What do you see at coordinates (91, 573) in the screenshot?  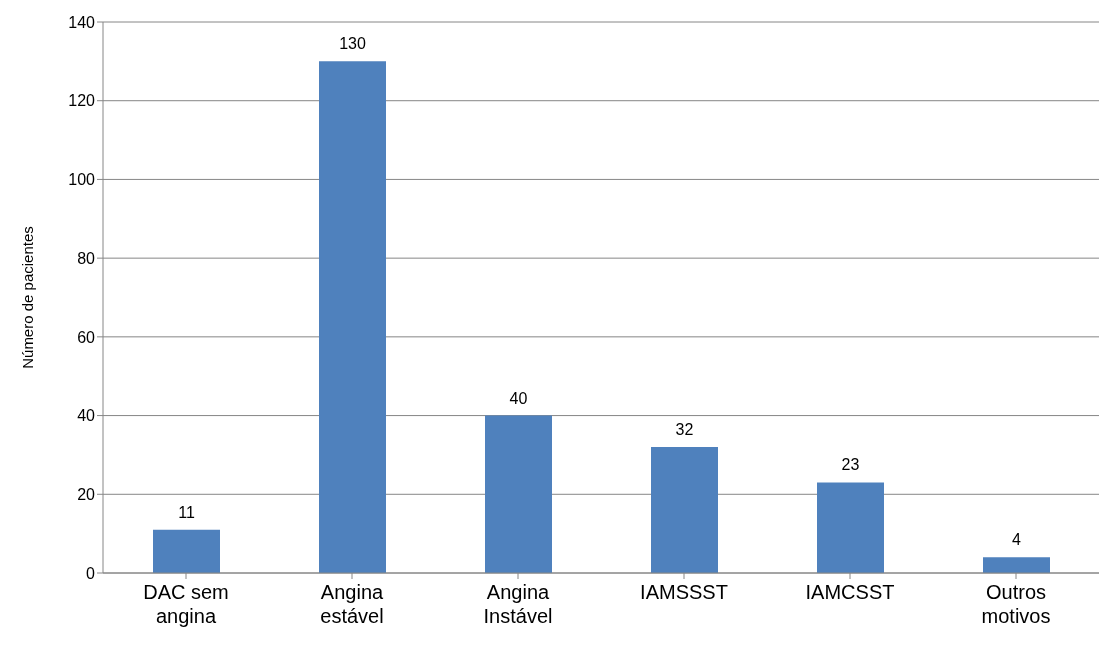 I see `y-tick-label: 0` at bounding box center [91, 573].